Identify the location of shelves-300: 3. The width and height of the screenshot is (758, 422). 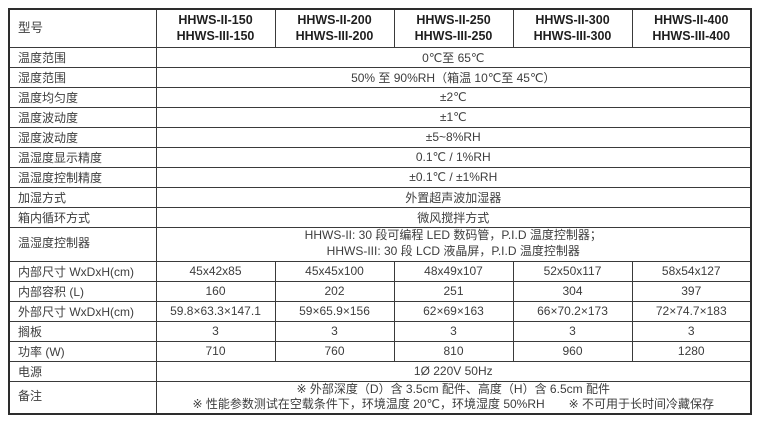
(572, 331).